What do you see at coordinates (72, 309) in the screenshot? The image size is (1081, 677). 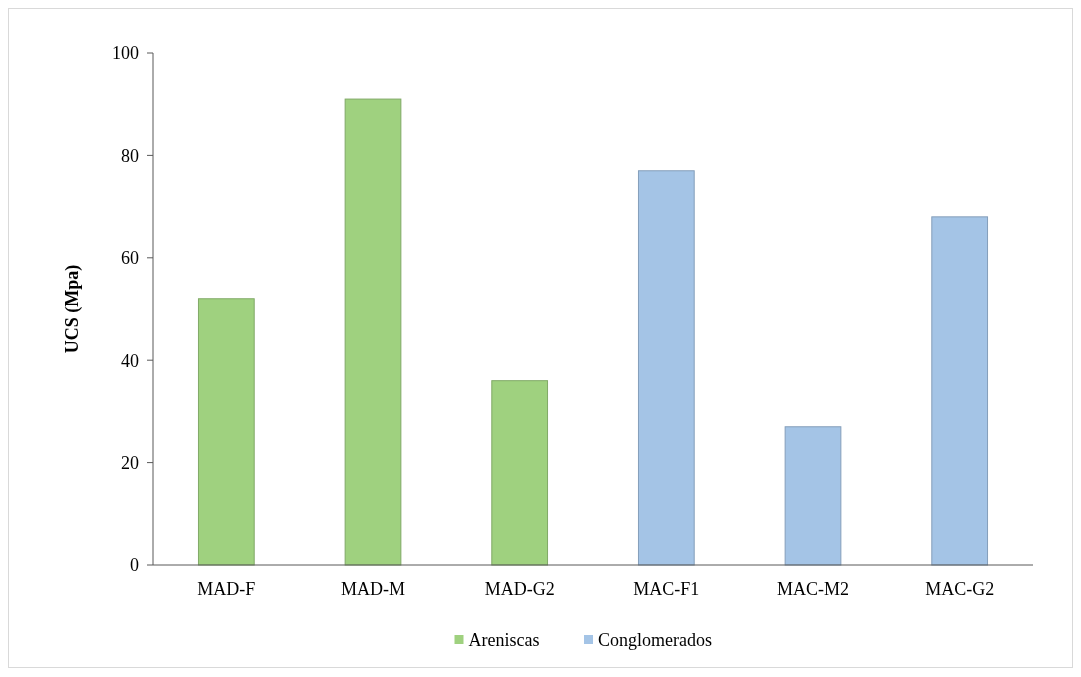 I see `y-axis-title: UCS (Mpa)` at bounding box center [72, 309].